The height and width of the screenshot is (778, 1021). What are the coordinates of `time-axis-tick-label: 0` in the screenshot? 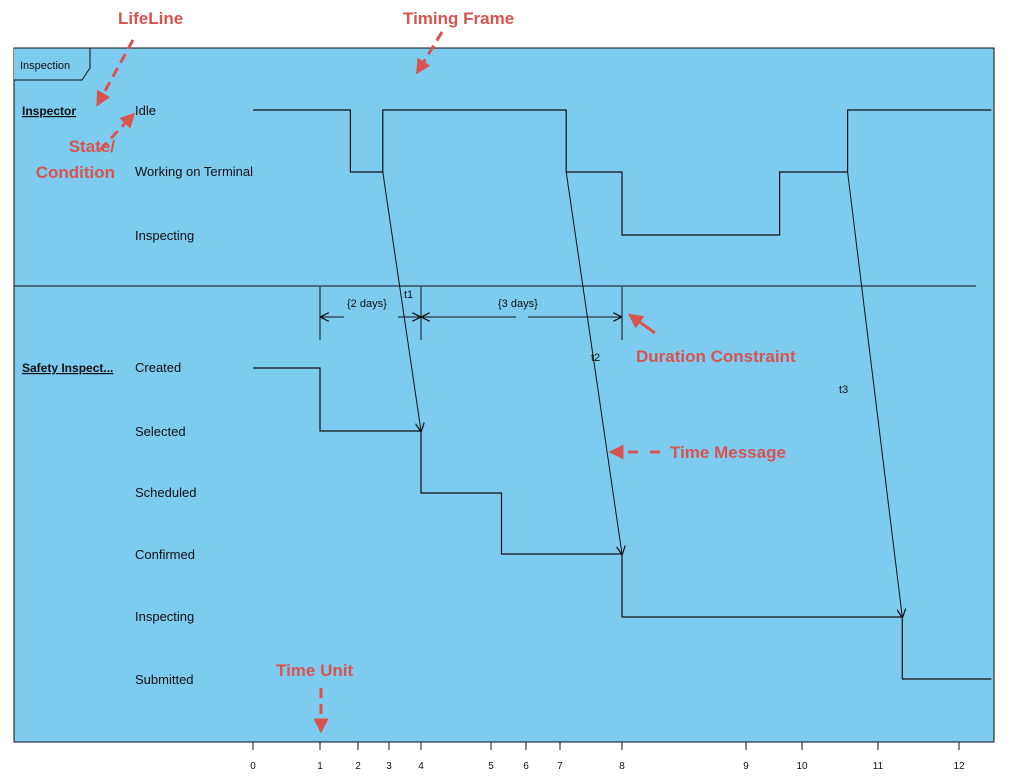 It's located at (253, 766).